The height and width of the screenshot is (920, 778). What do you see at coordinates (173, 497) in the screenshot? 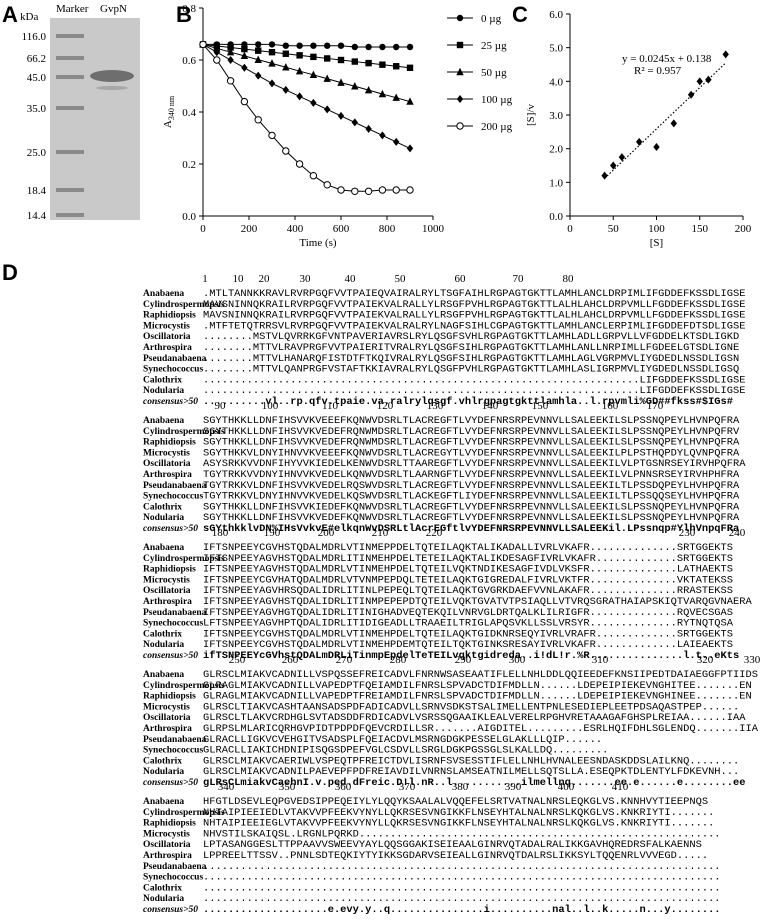
I see `sequence-name: Synechococcus` at bounding box center [173, 497].